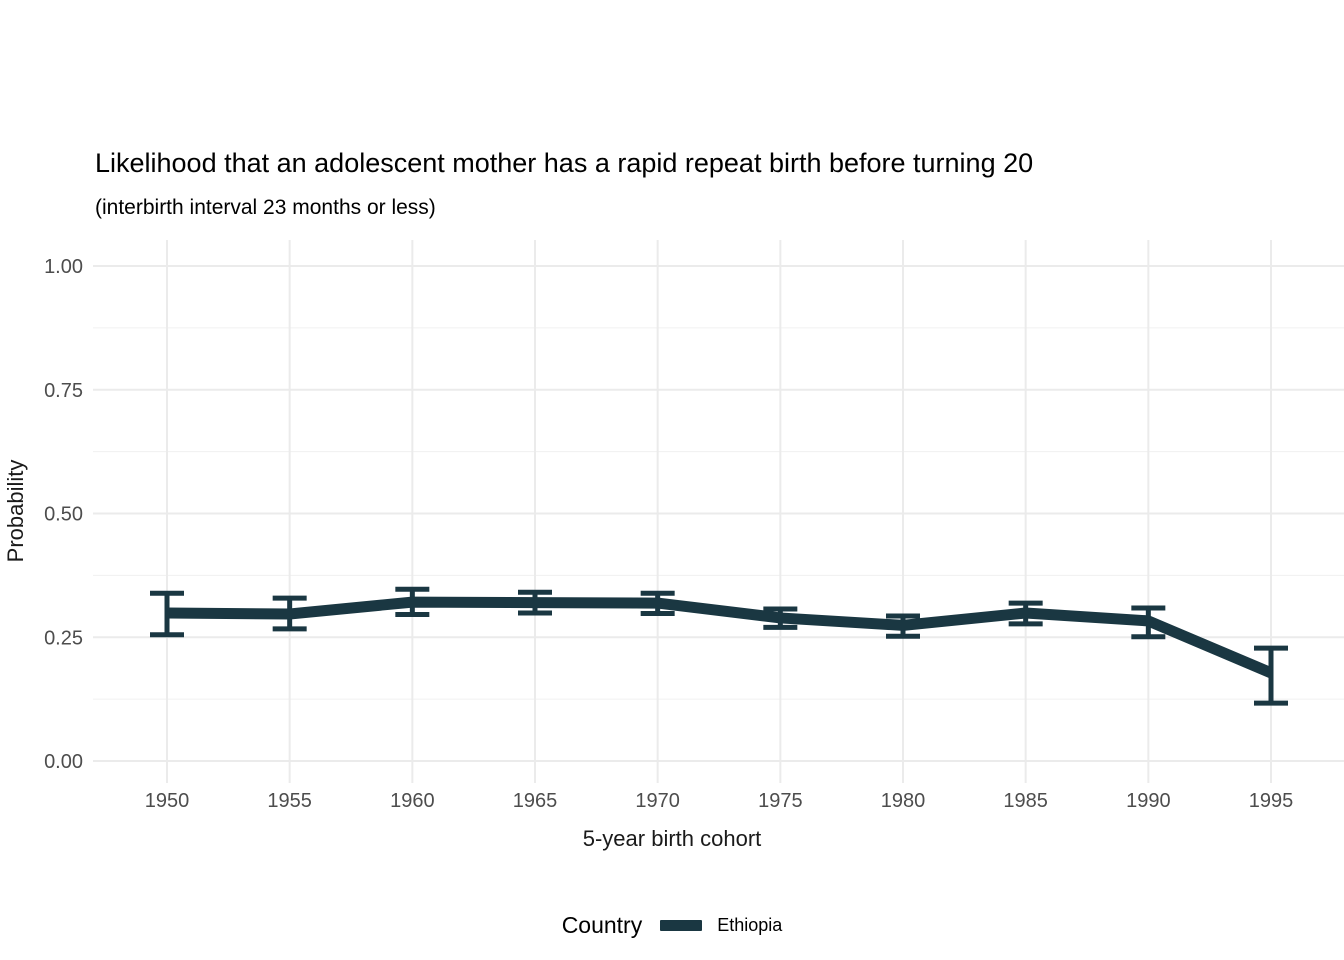 This screenshot has height=960, width=1344. What do you see at coordinates (63, 638) in the screenshot?
I see `y-tick-label: 0.25` at bounding box center [63, 638].